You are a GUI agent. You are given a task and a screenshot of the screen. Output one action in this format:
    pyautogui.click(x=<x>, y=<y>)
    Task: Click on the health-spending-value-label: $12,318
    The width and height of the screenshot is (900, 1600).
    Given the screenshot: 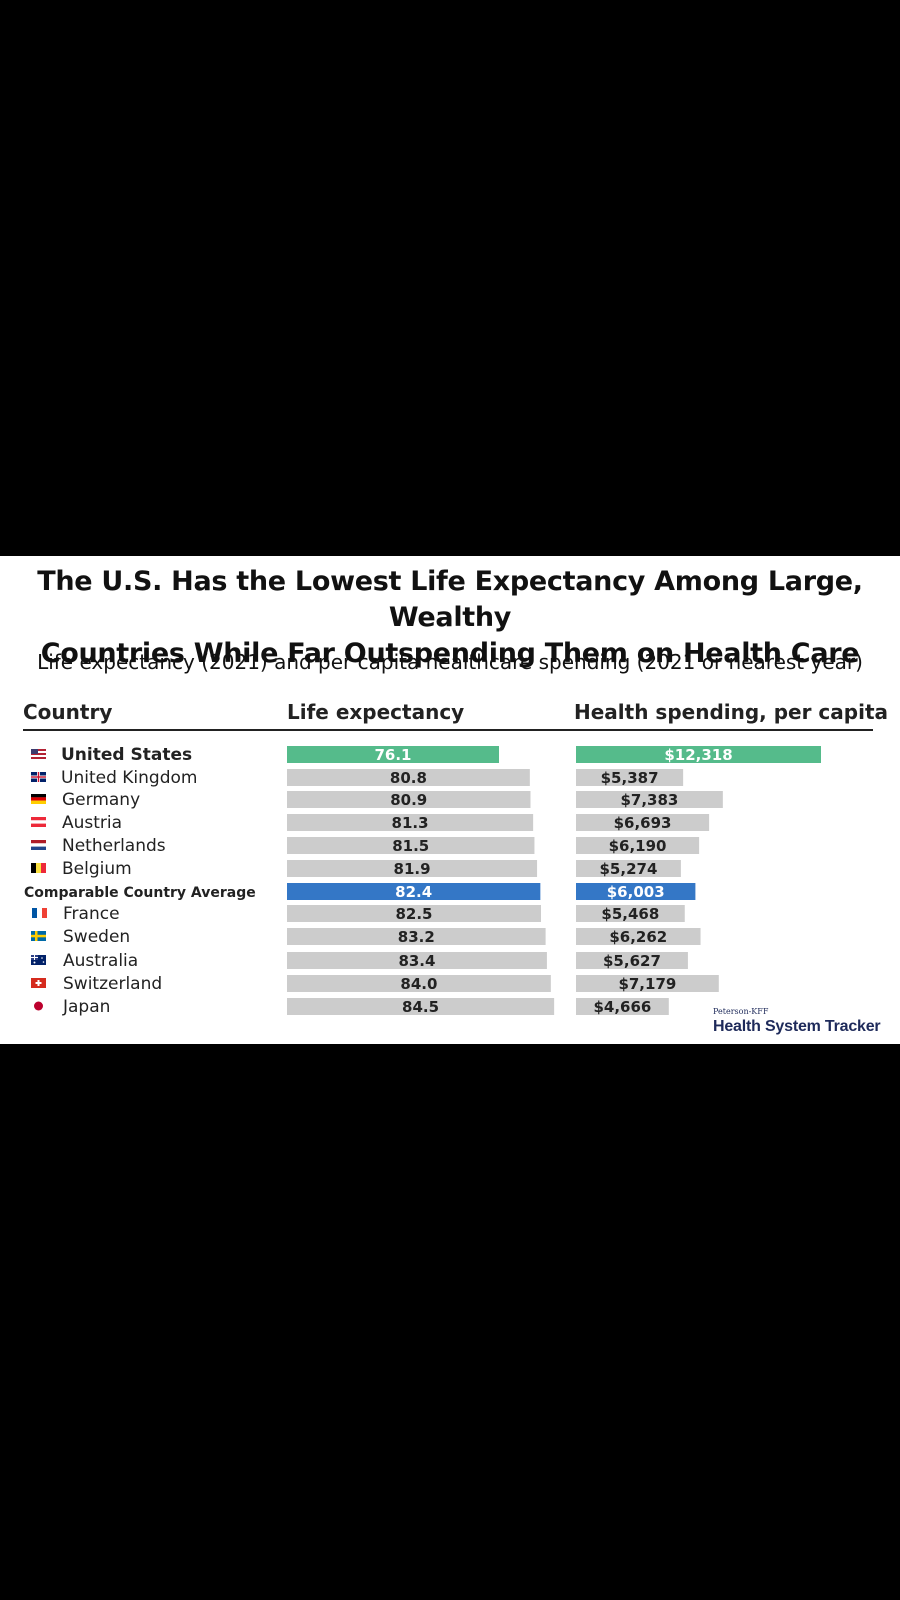 What is the action you would take?
    pyautogui.click(x=698, y=755)
    